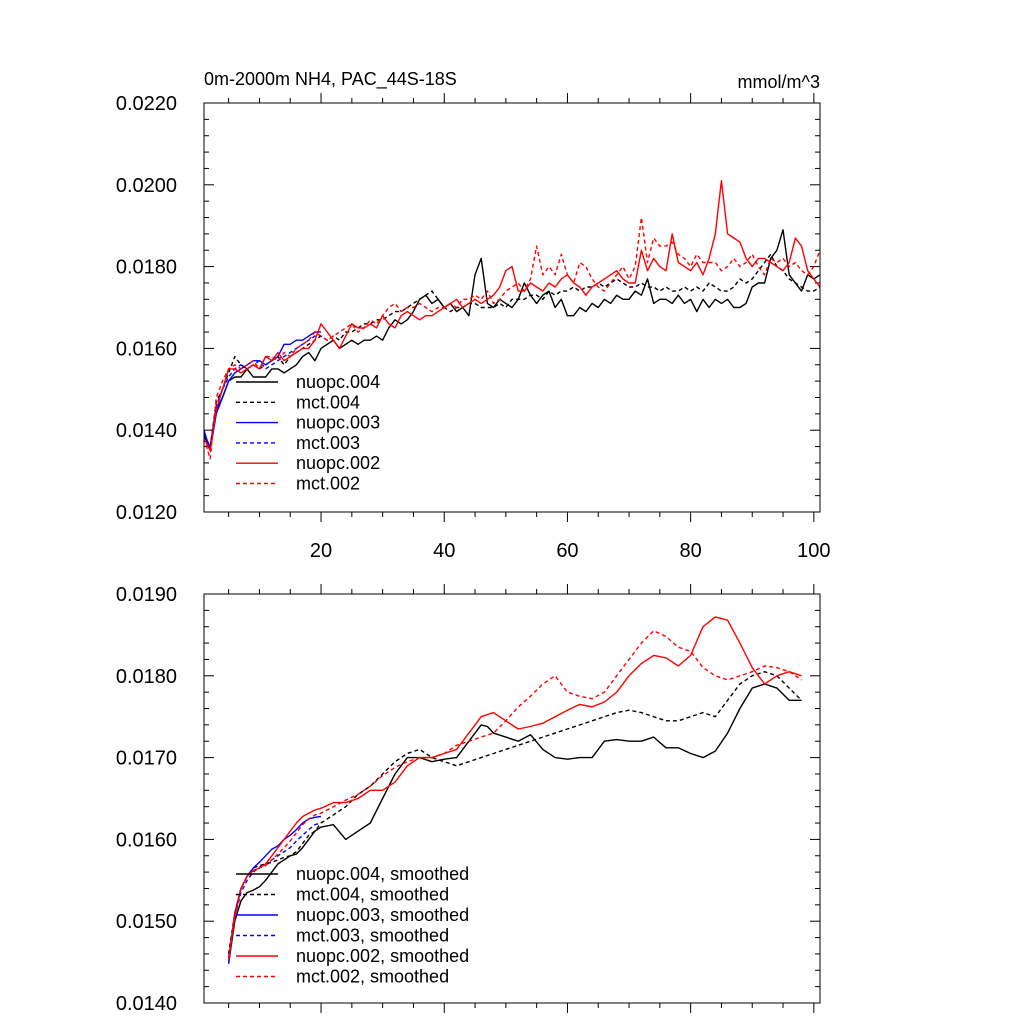  What do you see at coordinates (146, 595) in the screenshot?
I see `y-tick-label: 0.0190` at bounding box center [146, 595].